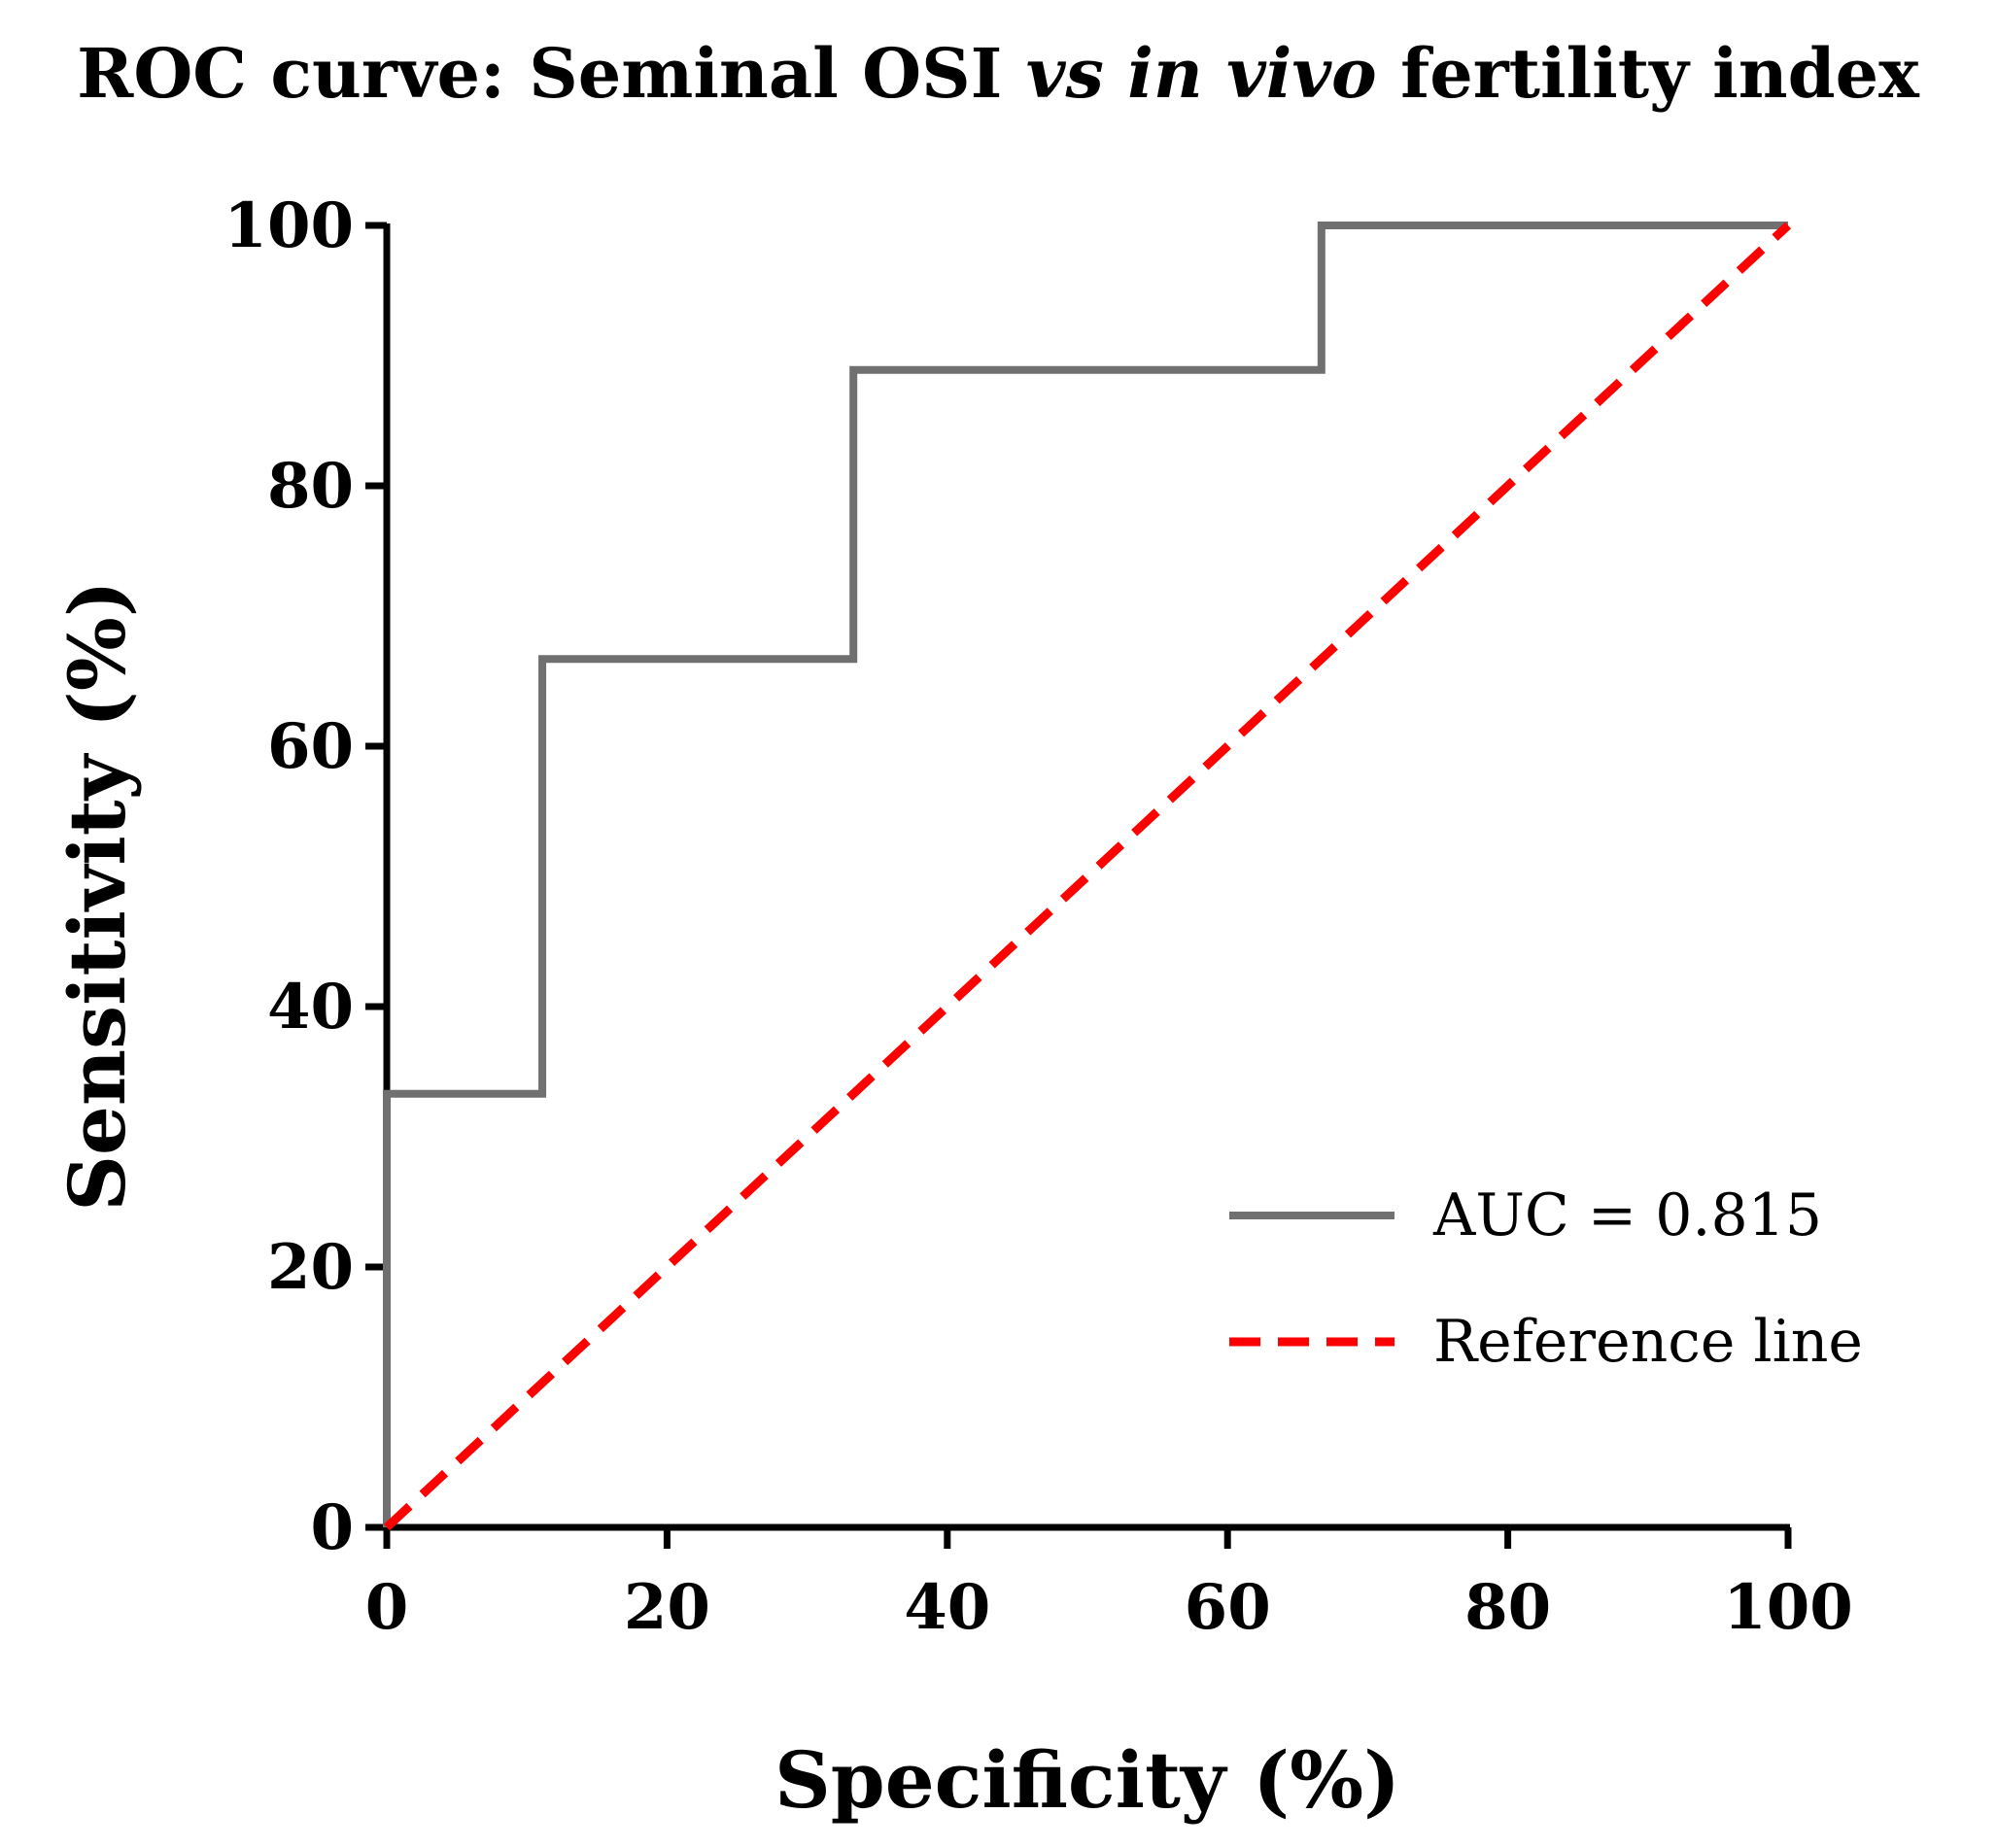  What do you see at coordinates (667, 1607) in the screenshot?
I see `x-tick-label: 20` at bounding box center [667, 1607].